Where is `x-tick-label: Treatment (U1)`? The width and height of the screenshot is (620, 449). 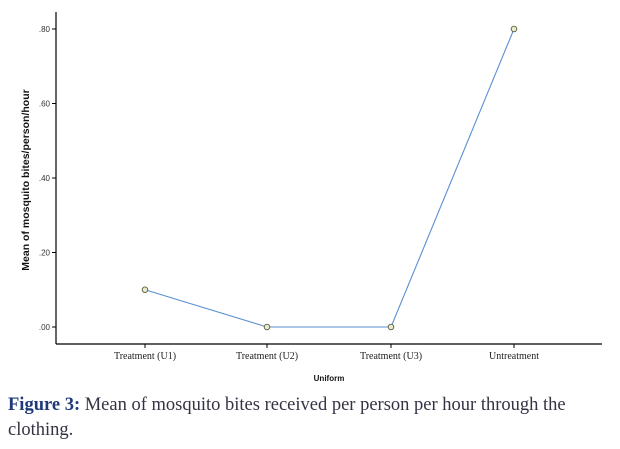 x-tick-label: Treatment (U1) is located at coordinates (145, 356).